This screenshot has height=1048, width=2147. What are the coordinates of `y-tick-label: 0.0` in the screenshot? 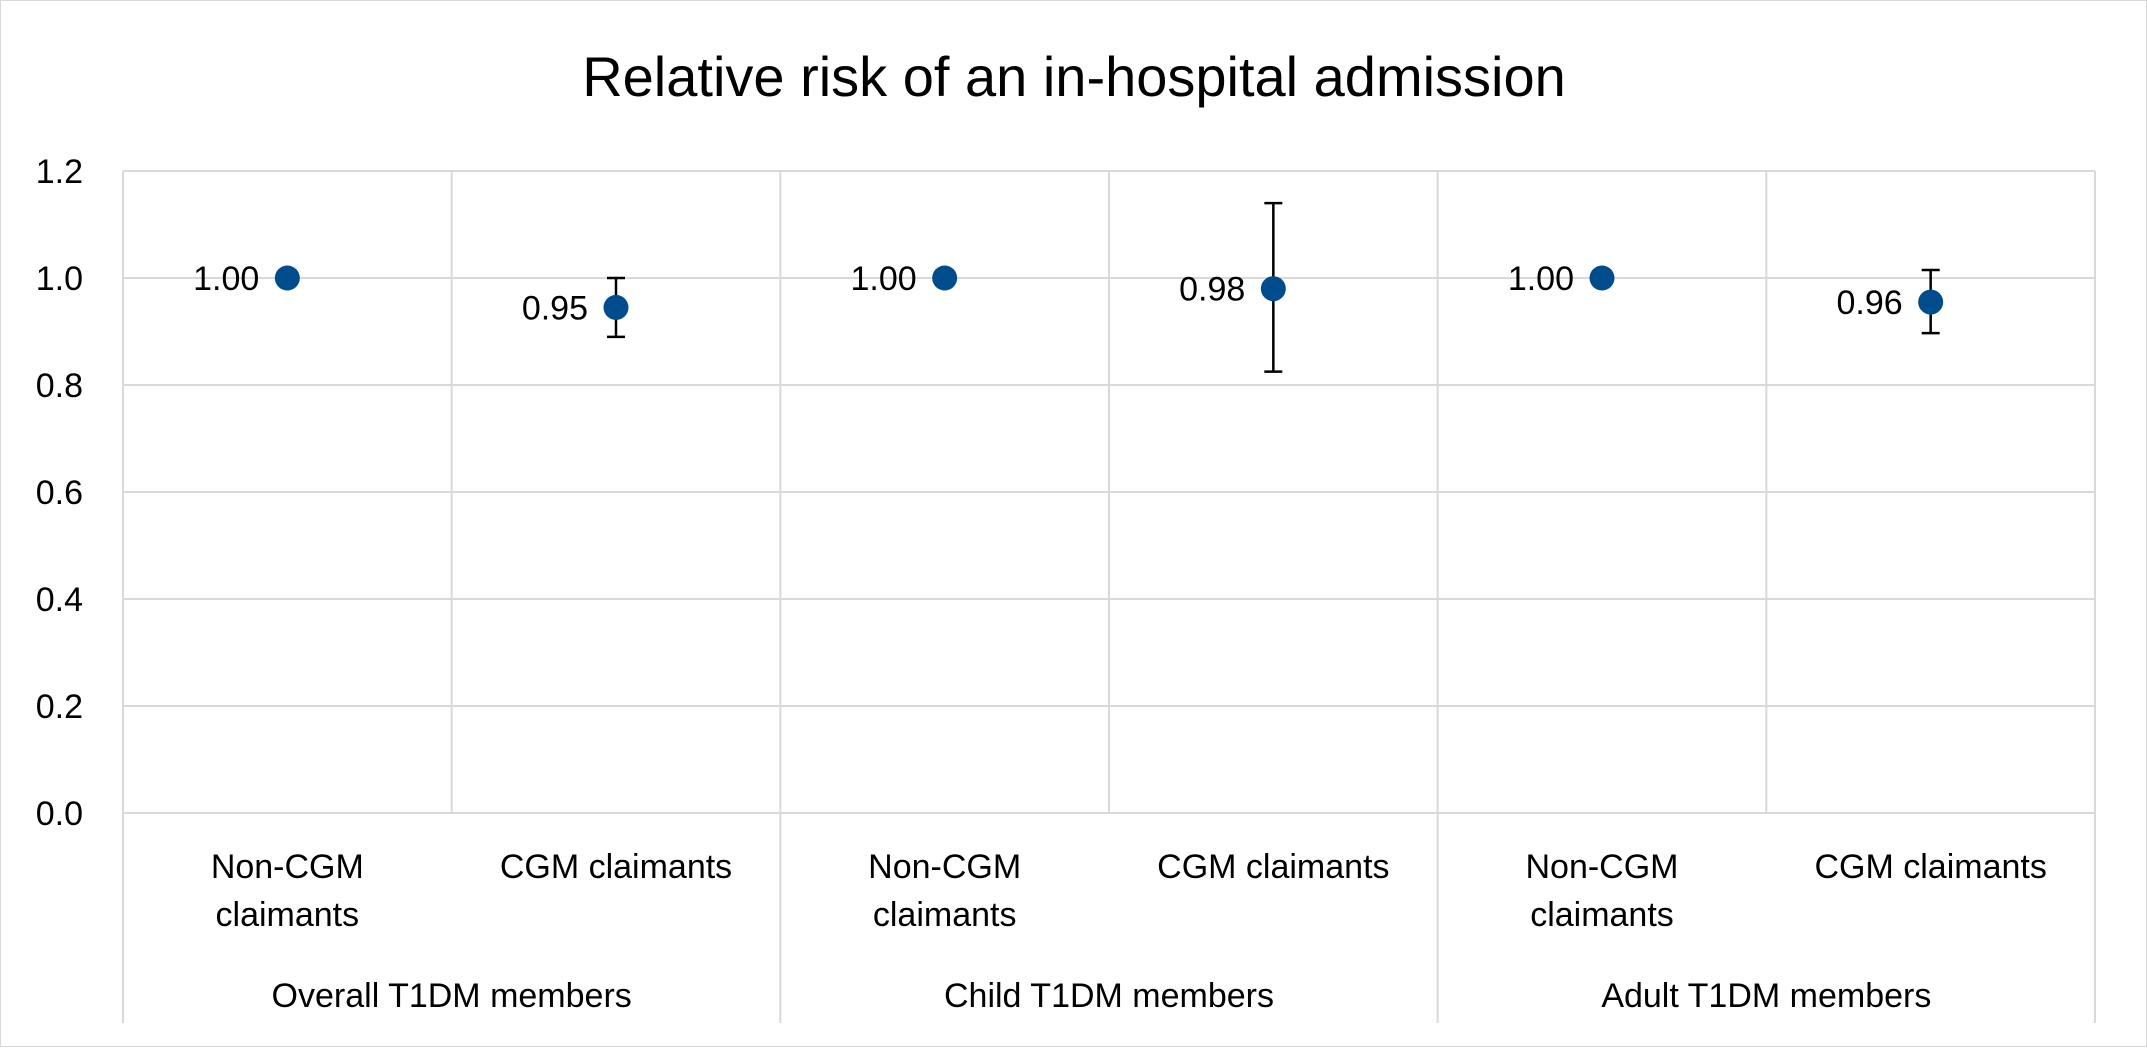 It's located at (59, 814).